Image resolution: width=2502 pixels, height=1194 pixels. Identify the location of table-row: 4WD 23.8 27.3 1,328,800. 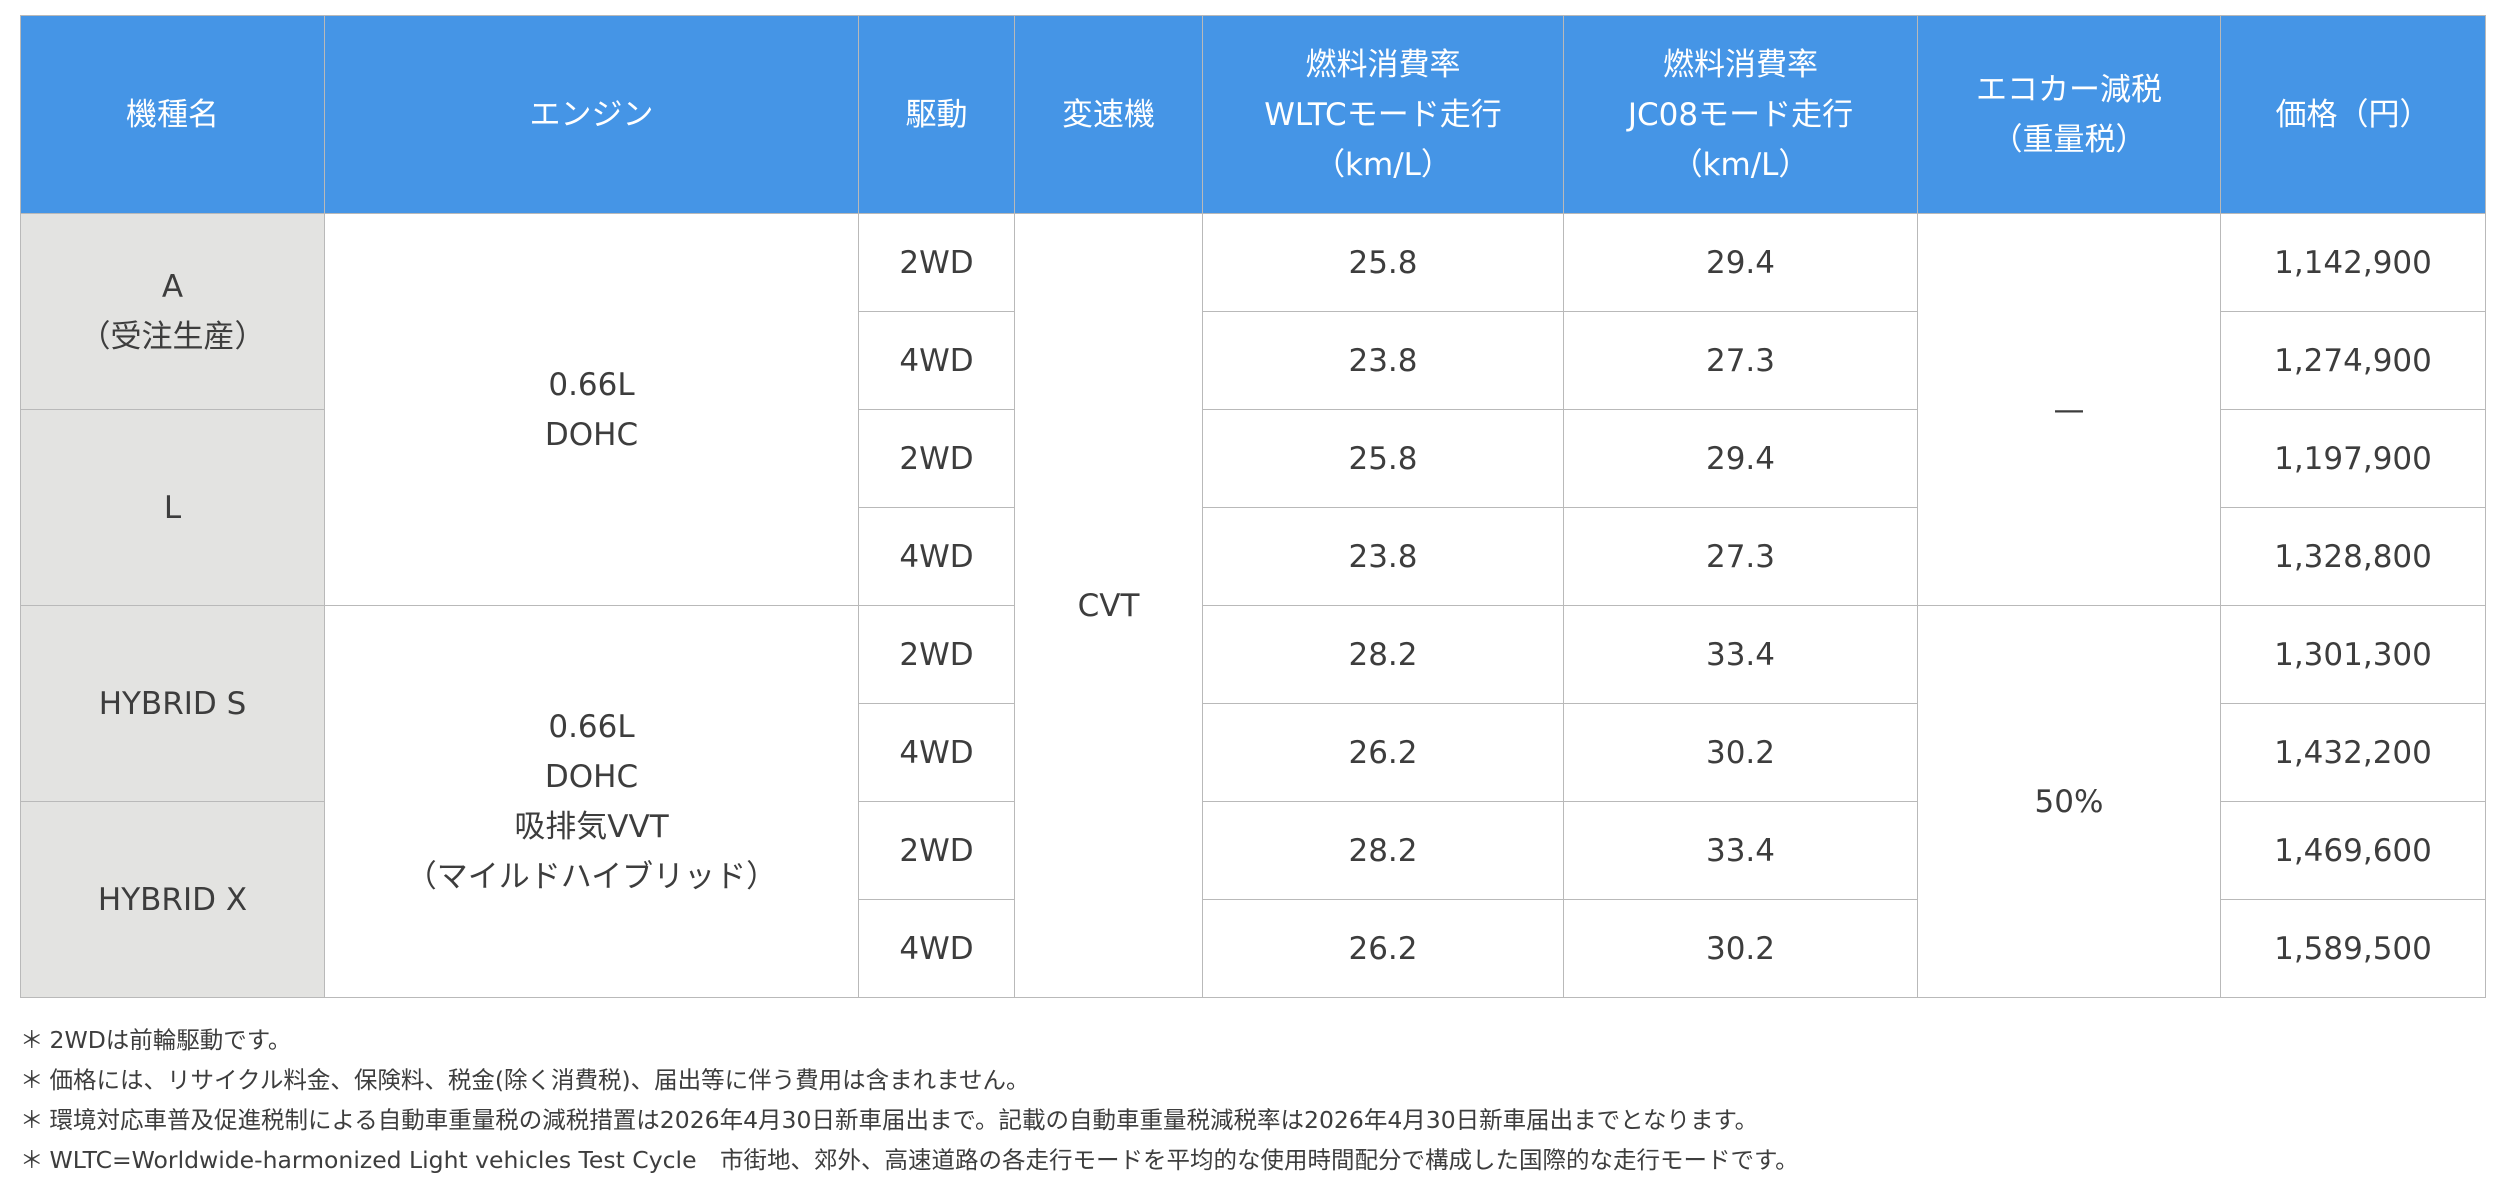
(1253, 556).